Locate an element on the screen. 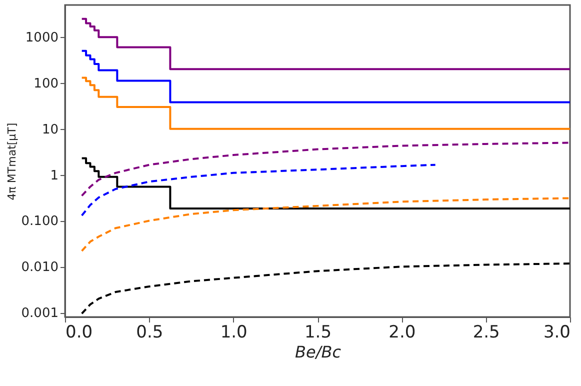 The width and height of the screenshot is (581, 386). y-tick-label: 1000 is located at coordinates (41, 38).